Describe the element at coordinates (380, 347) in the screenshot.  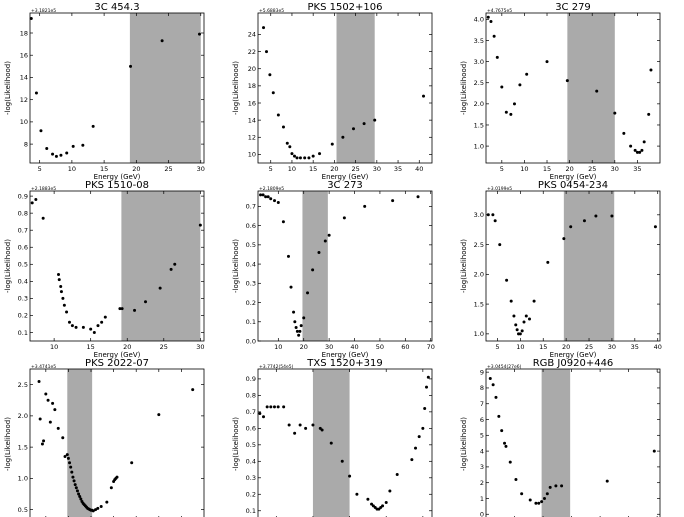
I see `x-tick-label: 50` at that location.